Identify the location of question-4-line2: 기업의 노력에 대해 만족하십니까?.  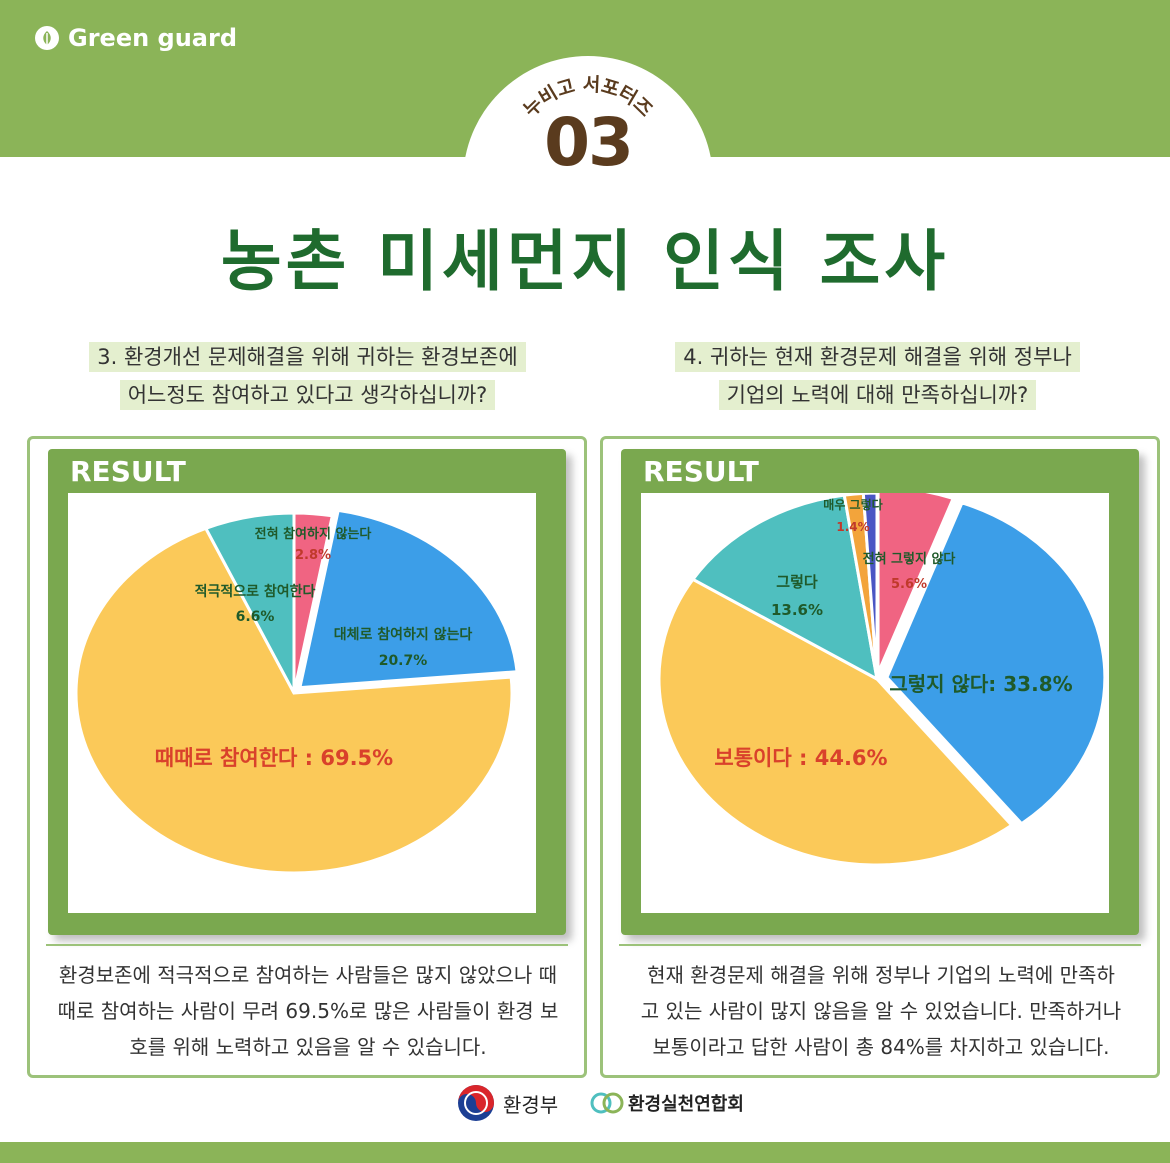
(877, 395).